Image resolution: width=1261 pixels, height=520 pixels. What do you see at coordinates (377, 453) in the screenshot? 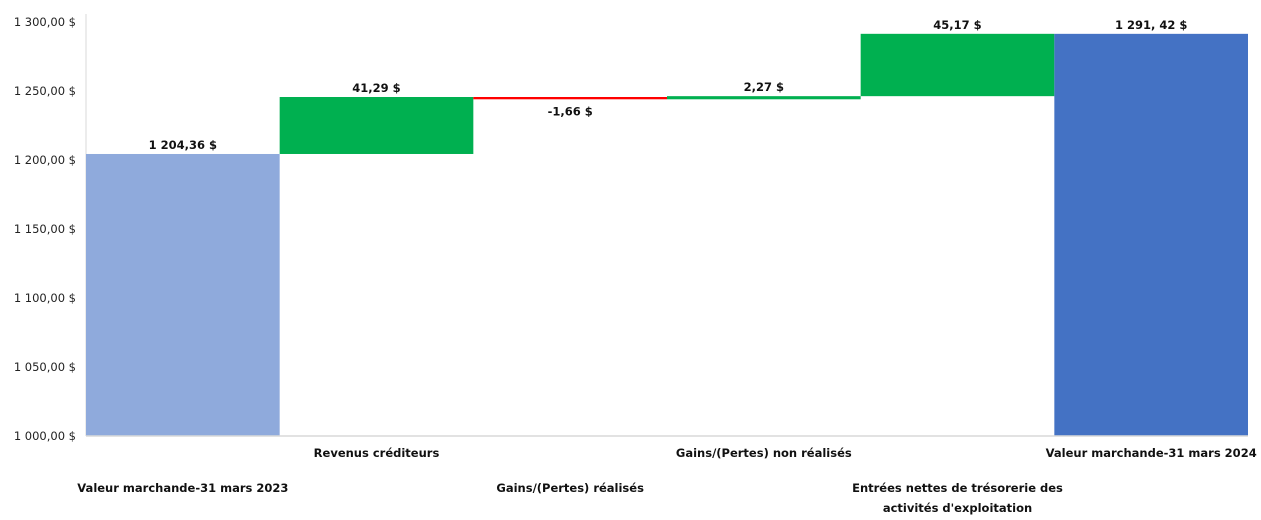
I see `category-label-2: Revenus créditeurs` at bounding box center [377, 453].